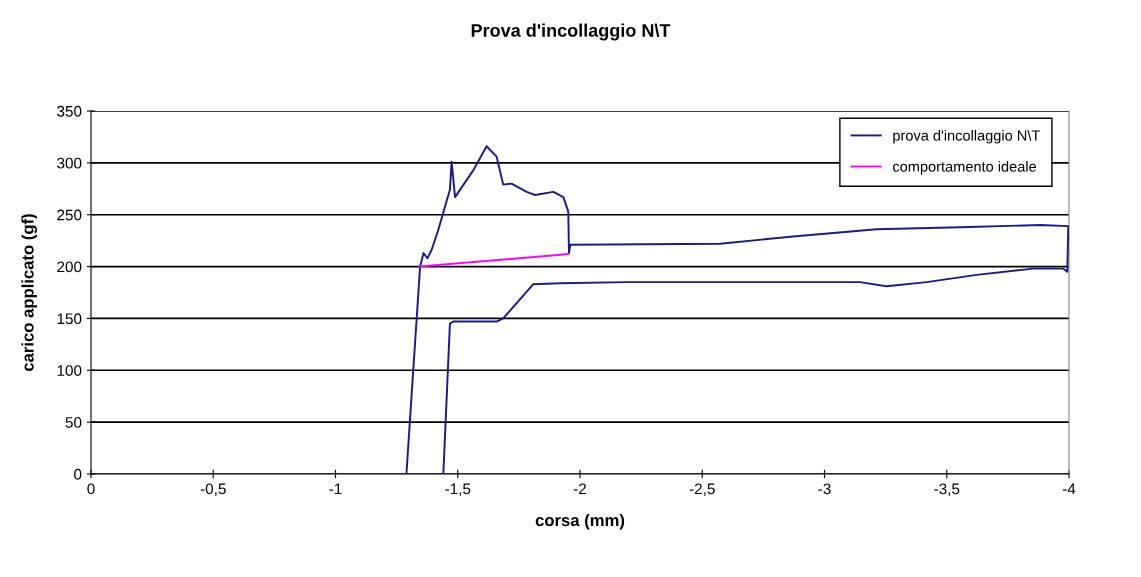 The height and width of the screenshot is (577, 1141). Describe the element at coordinates (69, 111) in the screenshot. I see `y-tick-label: 350` at that location.